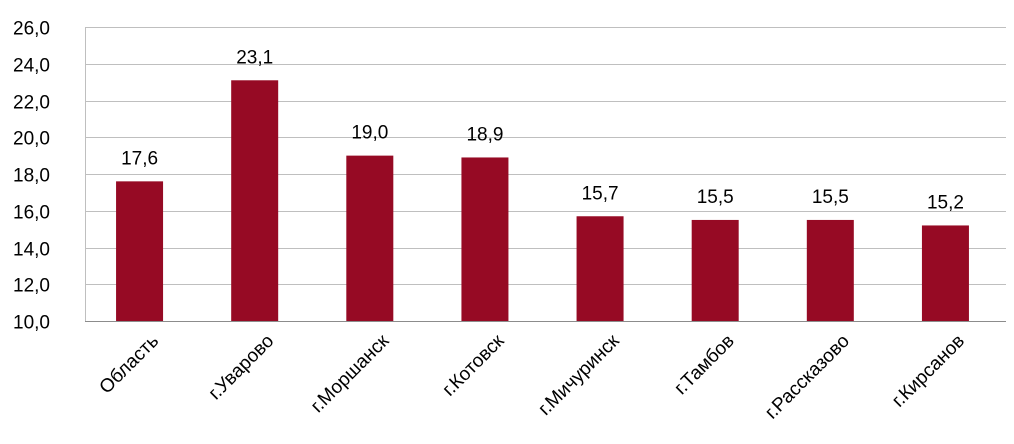  I want to click on category-label: г.Рассказово, so click(807, 377).